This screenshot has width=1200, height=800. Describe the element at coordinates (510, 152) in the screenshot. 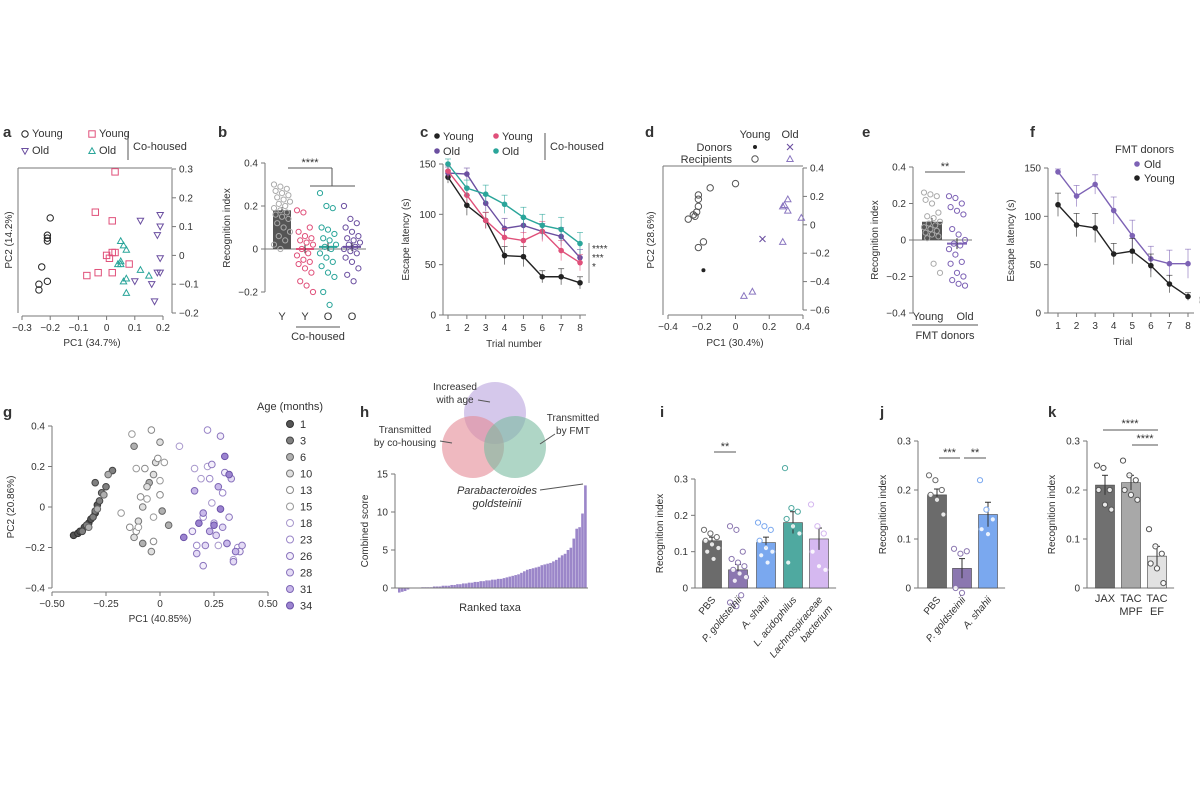

I see `legend-label: Old` at that location.